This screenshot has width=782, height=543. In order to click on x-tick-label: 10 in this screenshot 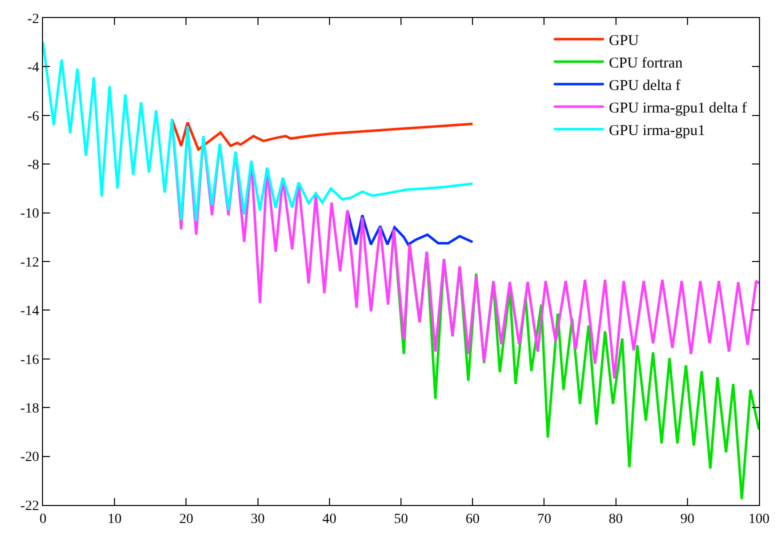, I will do `click(115, 519)`.